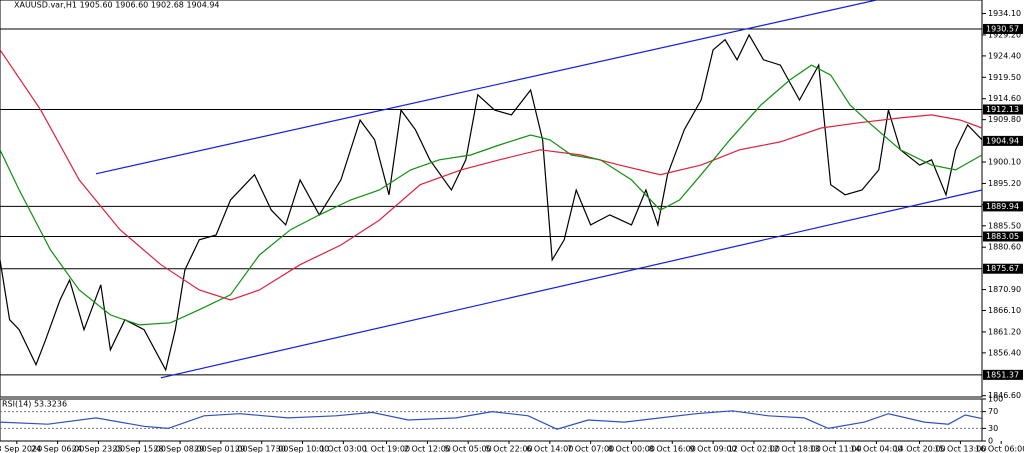 Image resolution: width=1024 pixels, height=453 pixels. I want to click on x-tick-label: 25 Sep 15:00, so click(139, 449).